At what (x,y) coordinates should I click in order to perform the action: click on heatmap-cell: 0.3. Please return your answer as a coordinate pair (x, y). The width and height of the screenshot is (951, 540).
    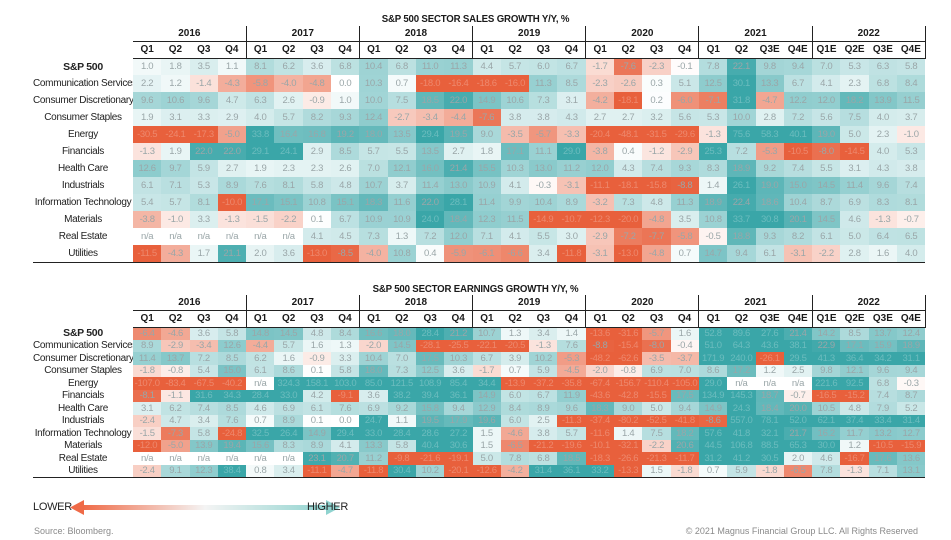
    Looking at the image, I should click on (656, 83).